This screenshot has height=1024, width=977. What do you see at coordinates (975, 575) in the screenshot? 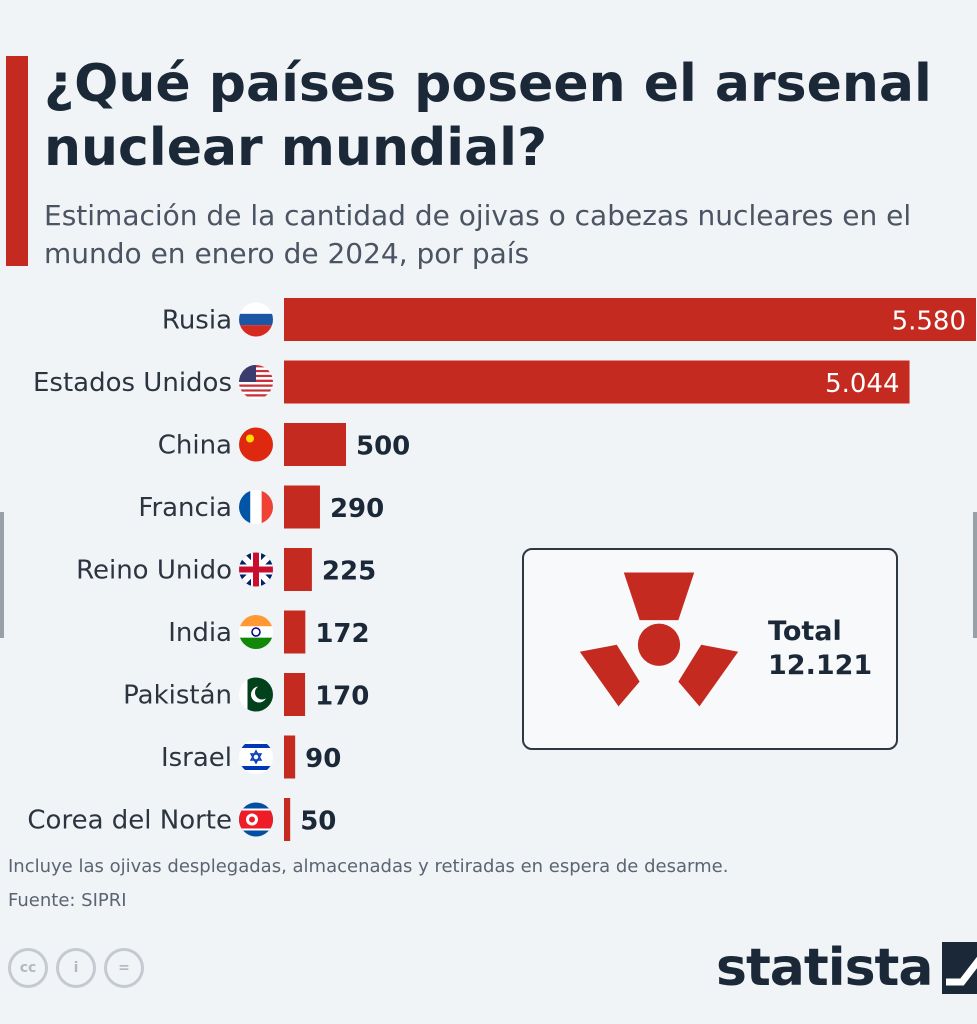
I see `right-edge-mark` at bounding box center [975, 575].